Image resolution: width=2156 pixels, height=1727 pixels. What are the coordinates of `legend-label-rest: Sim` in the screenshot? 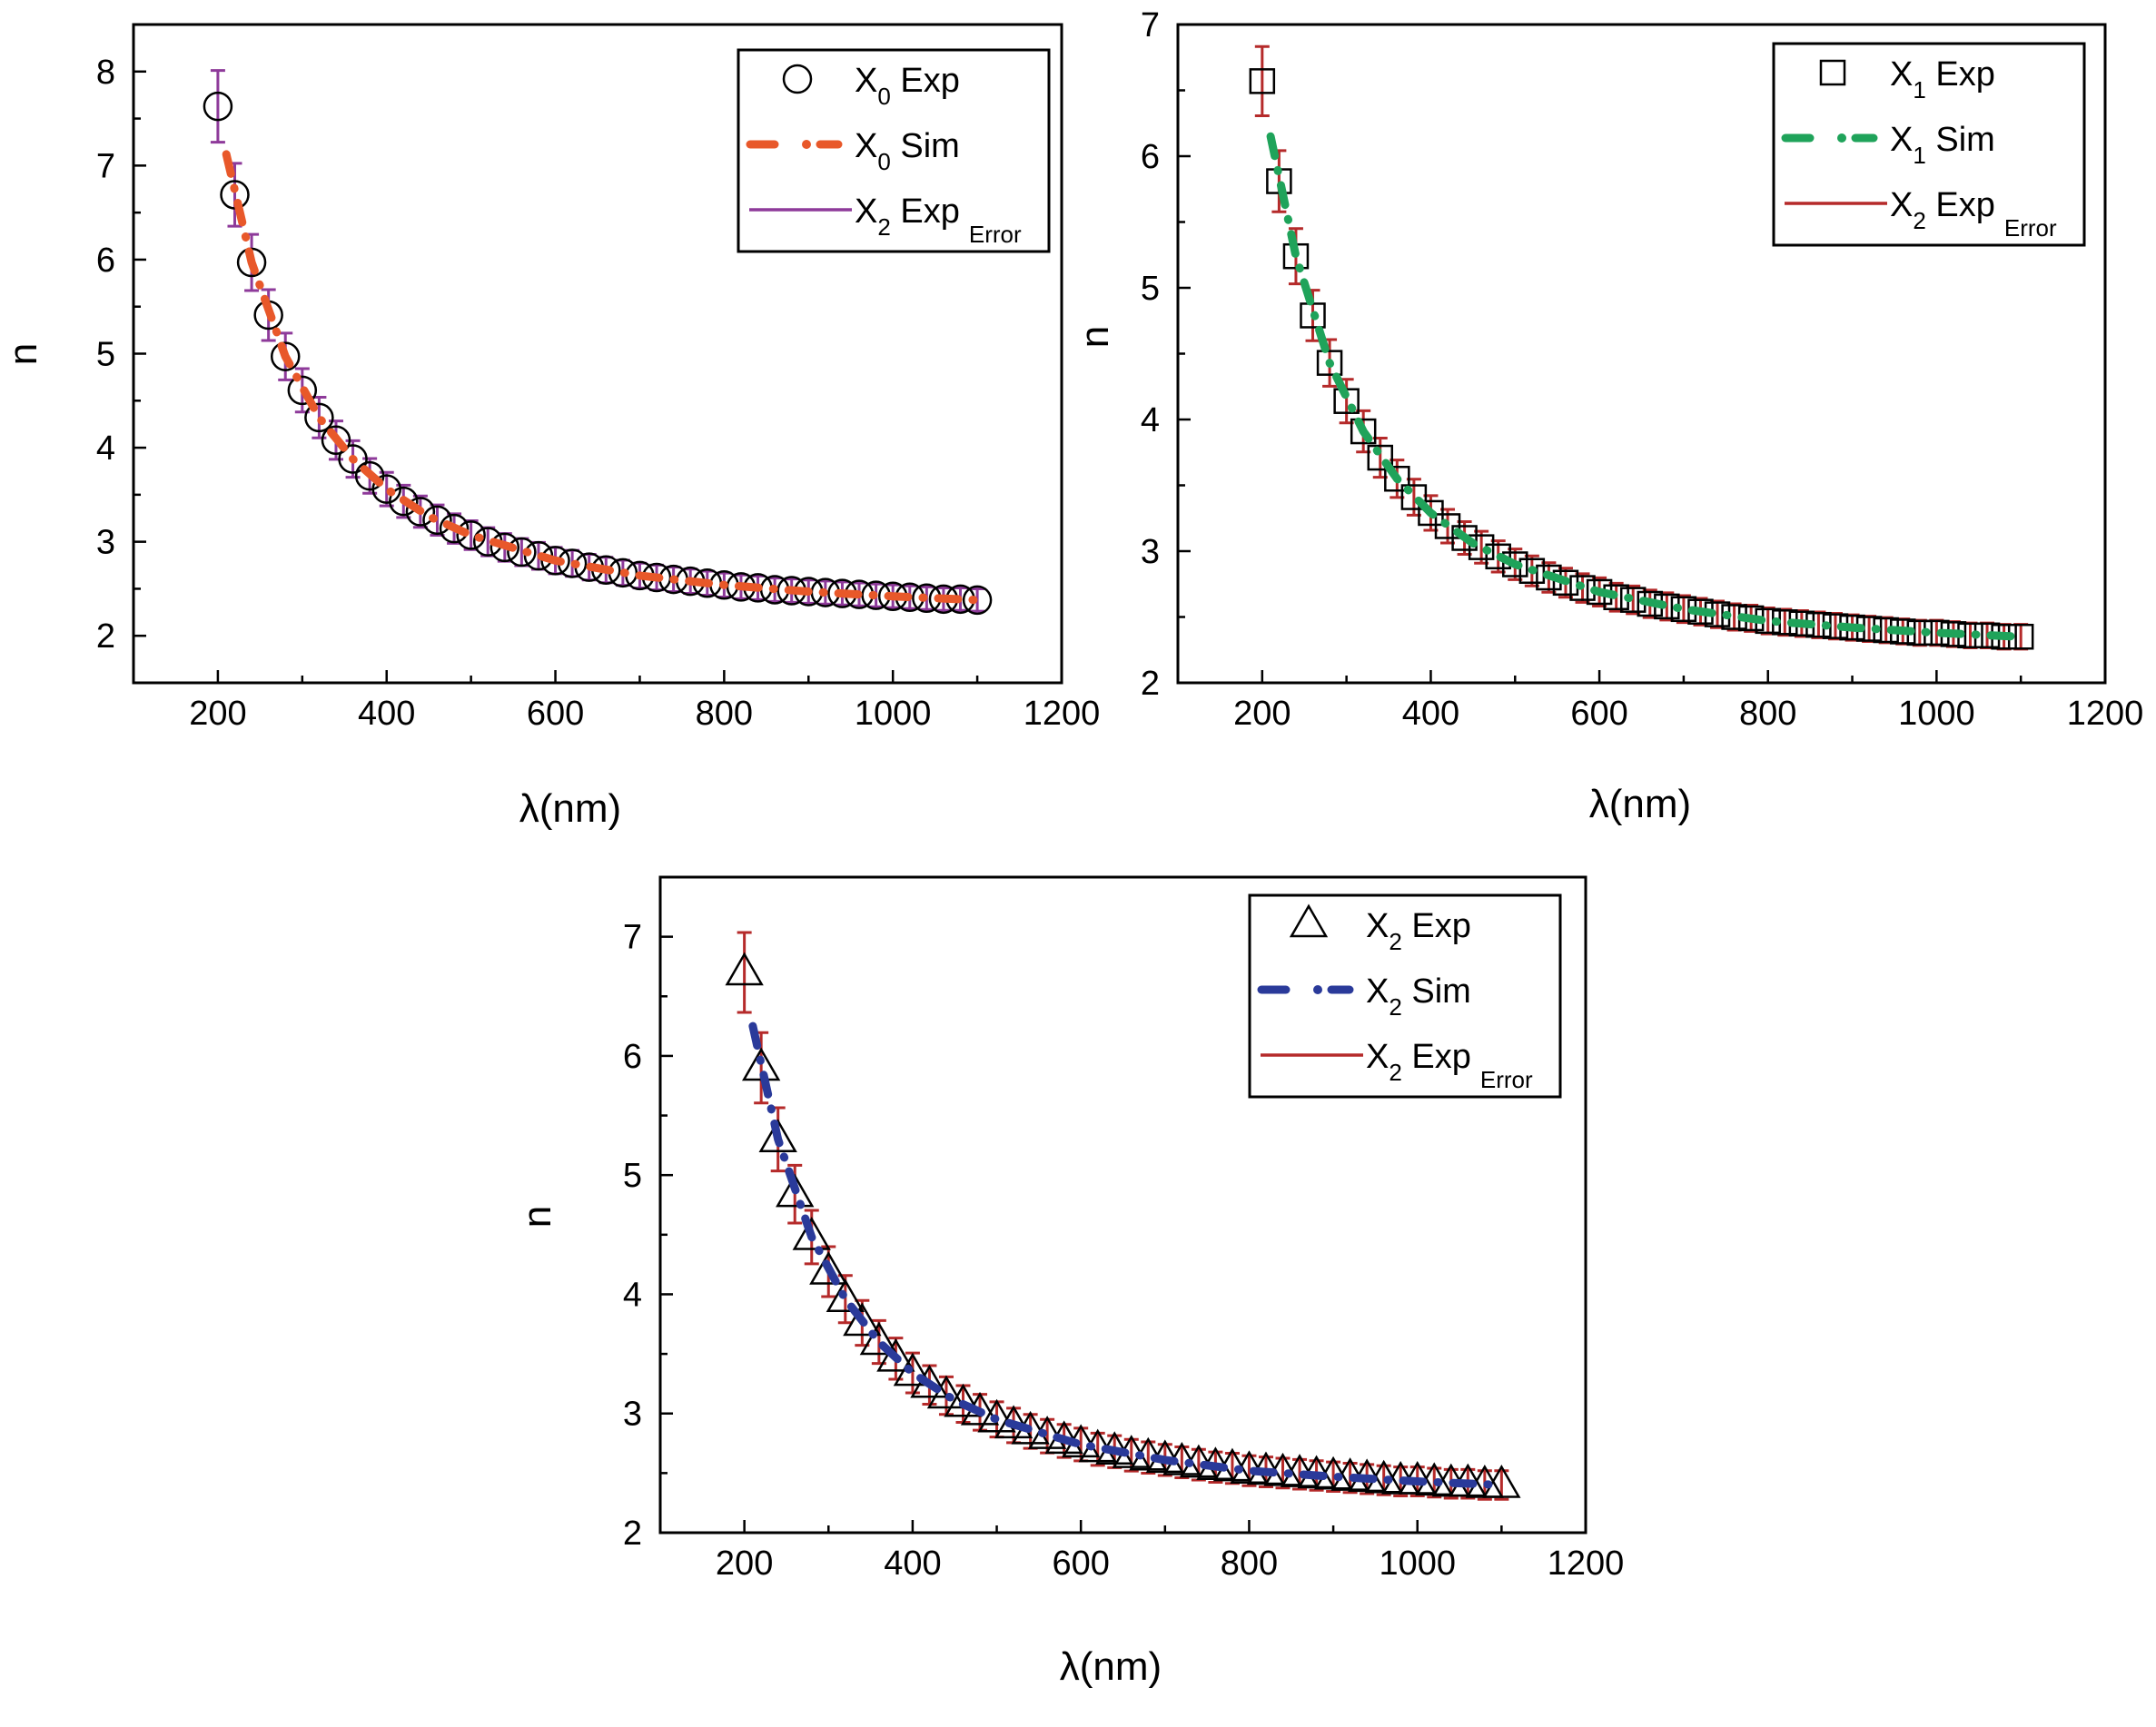 It's located at (925, 146).